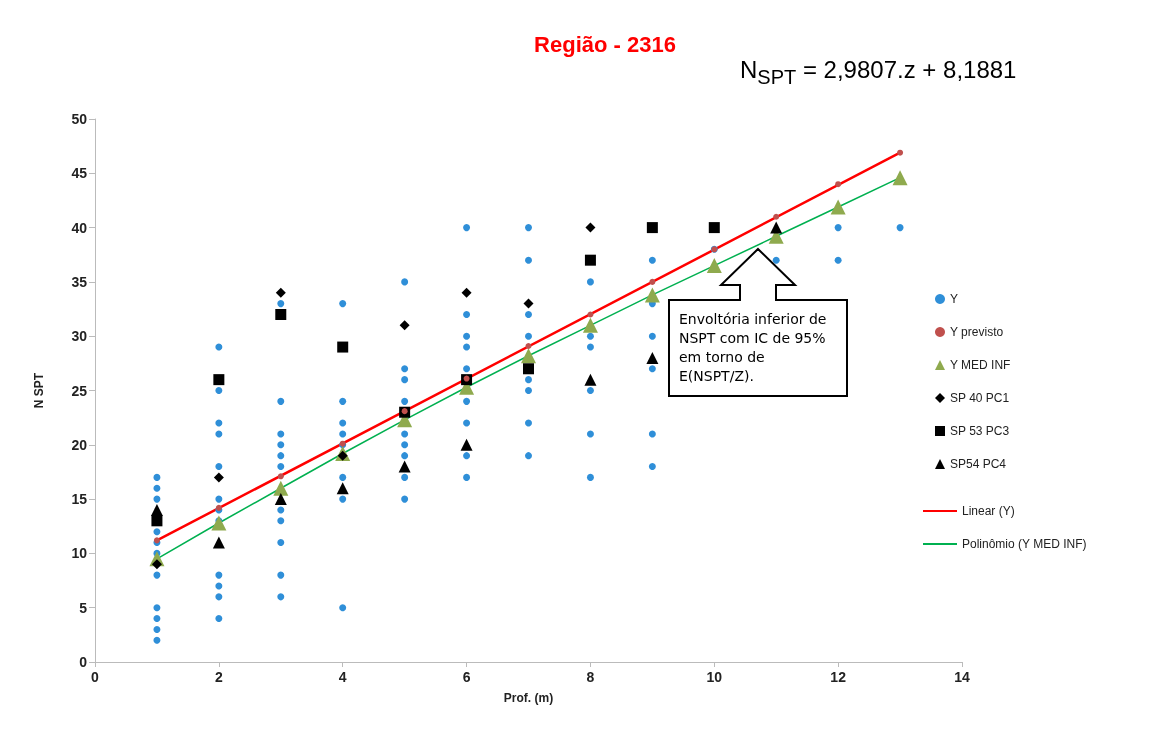 The width and height of the screenshot is (1176, 738). What do you see at coordinates (79, 336) in the screenshot?
I see `y-tick-label: 30` at bounding box center [79, 336].